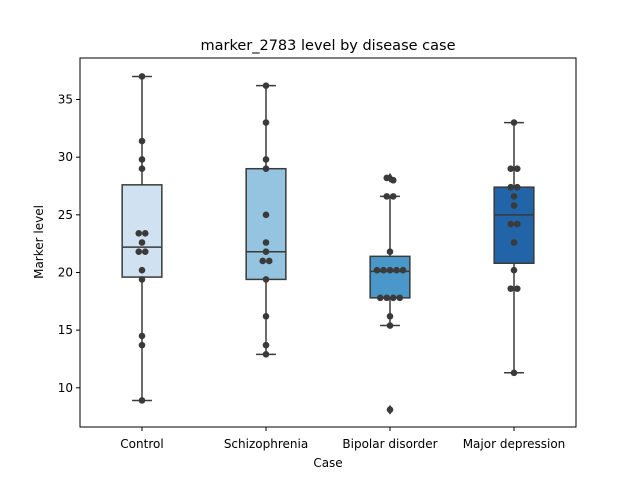 This screenshot has width=640, height=484. Describe the element at coordinates (389, 444) in the screenshot. I see `x-tick-label: Bipolar disorder` at that location.